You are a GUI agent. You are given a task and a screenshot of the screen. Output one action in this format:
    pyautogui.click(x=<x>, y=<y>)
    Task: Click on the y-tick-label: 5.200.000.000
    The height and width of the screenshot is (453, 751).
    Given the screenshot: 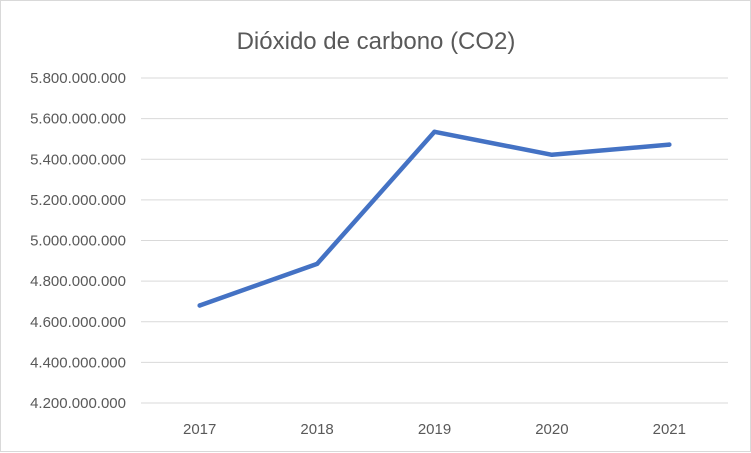 What is the action you would take?
    pyautogui.click(x=78, y=200)
    